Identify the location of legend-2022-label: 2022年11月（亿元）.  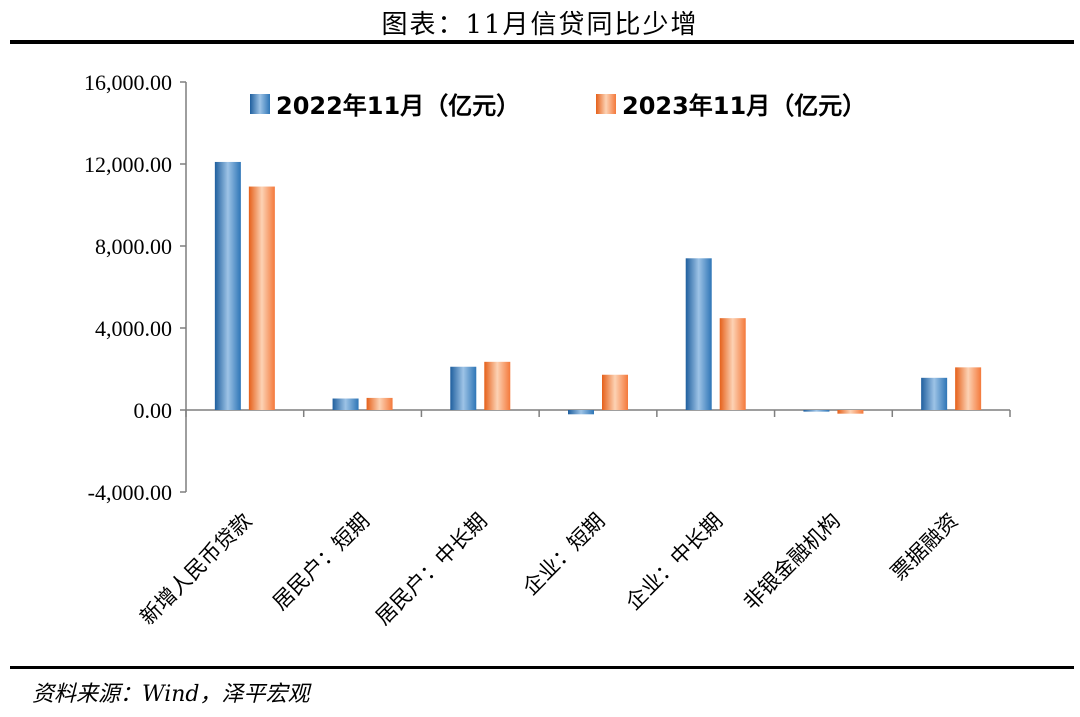
(398, 106).